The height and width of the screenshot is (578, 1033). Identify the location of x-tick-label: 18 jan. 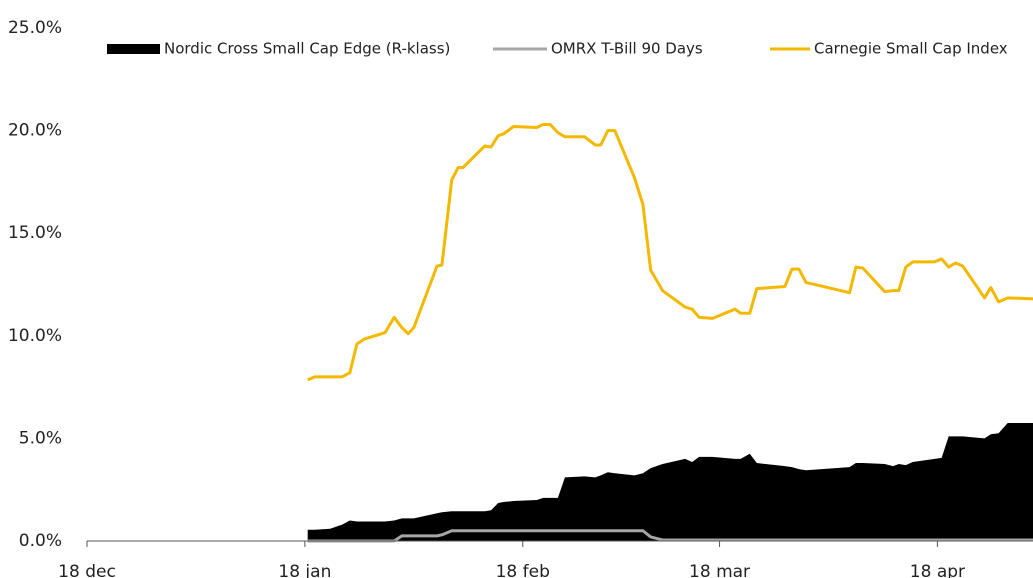
(304, 570).